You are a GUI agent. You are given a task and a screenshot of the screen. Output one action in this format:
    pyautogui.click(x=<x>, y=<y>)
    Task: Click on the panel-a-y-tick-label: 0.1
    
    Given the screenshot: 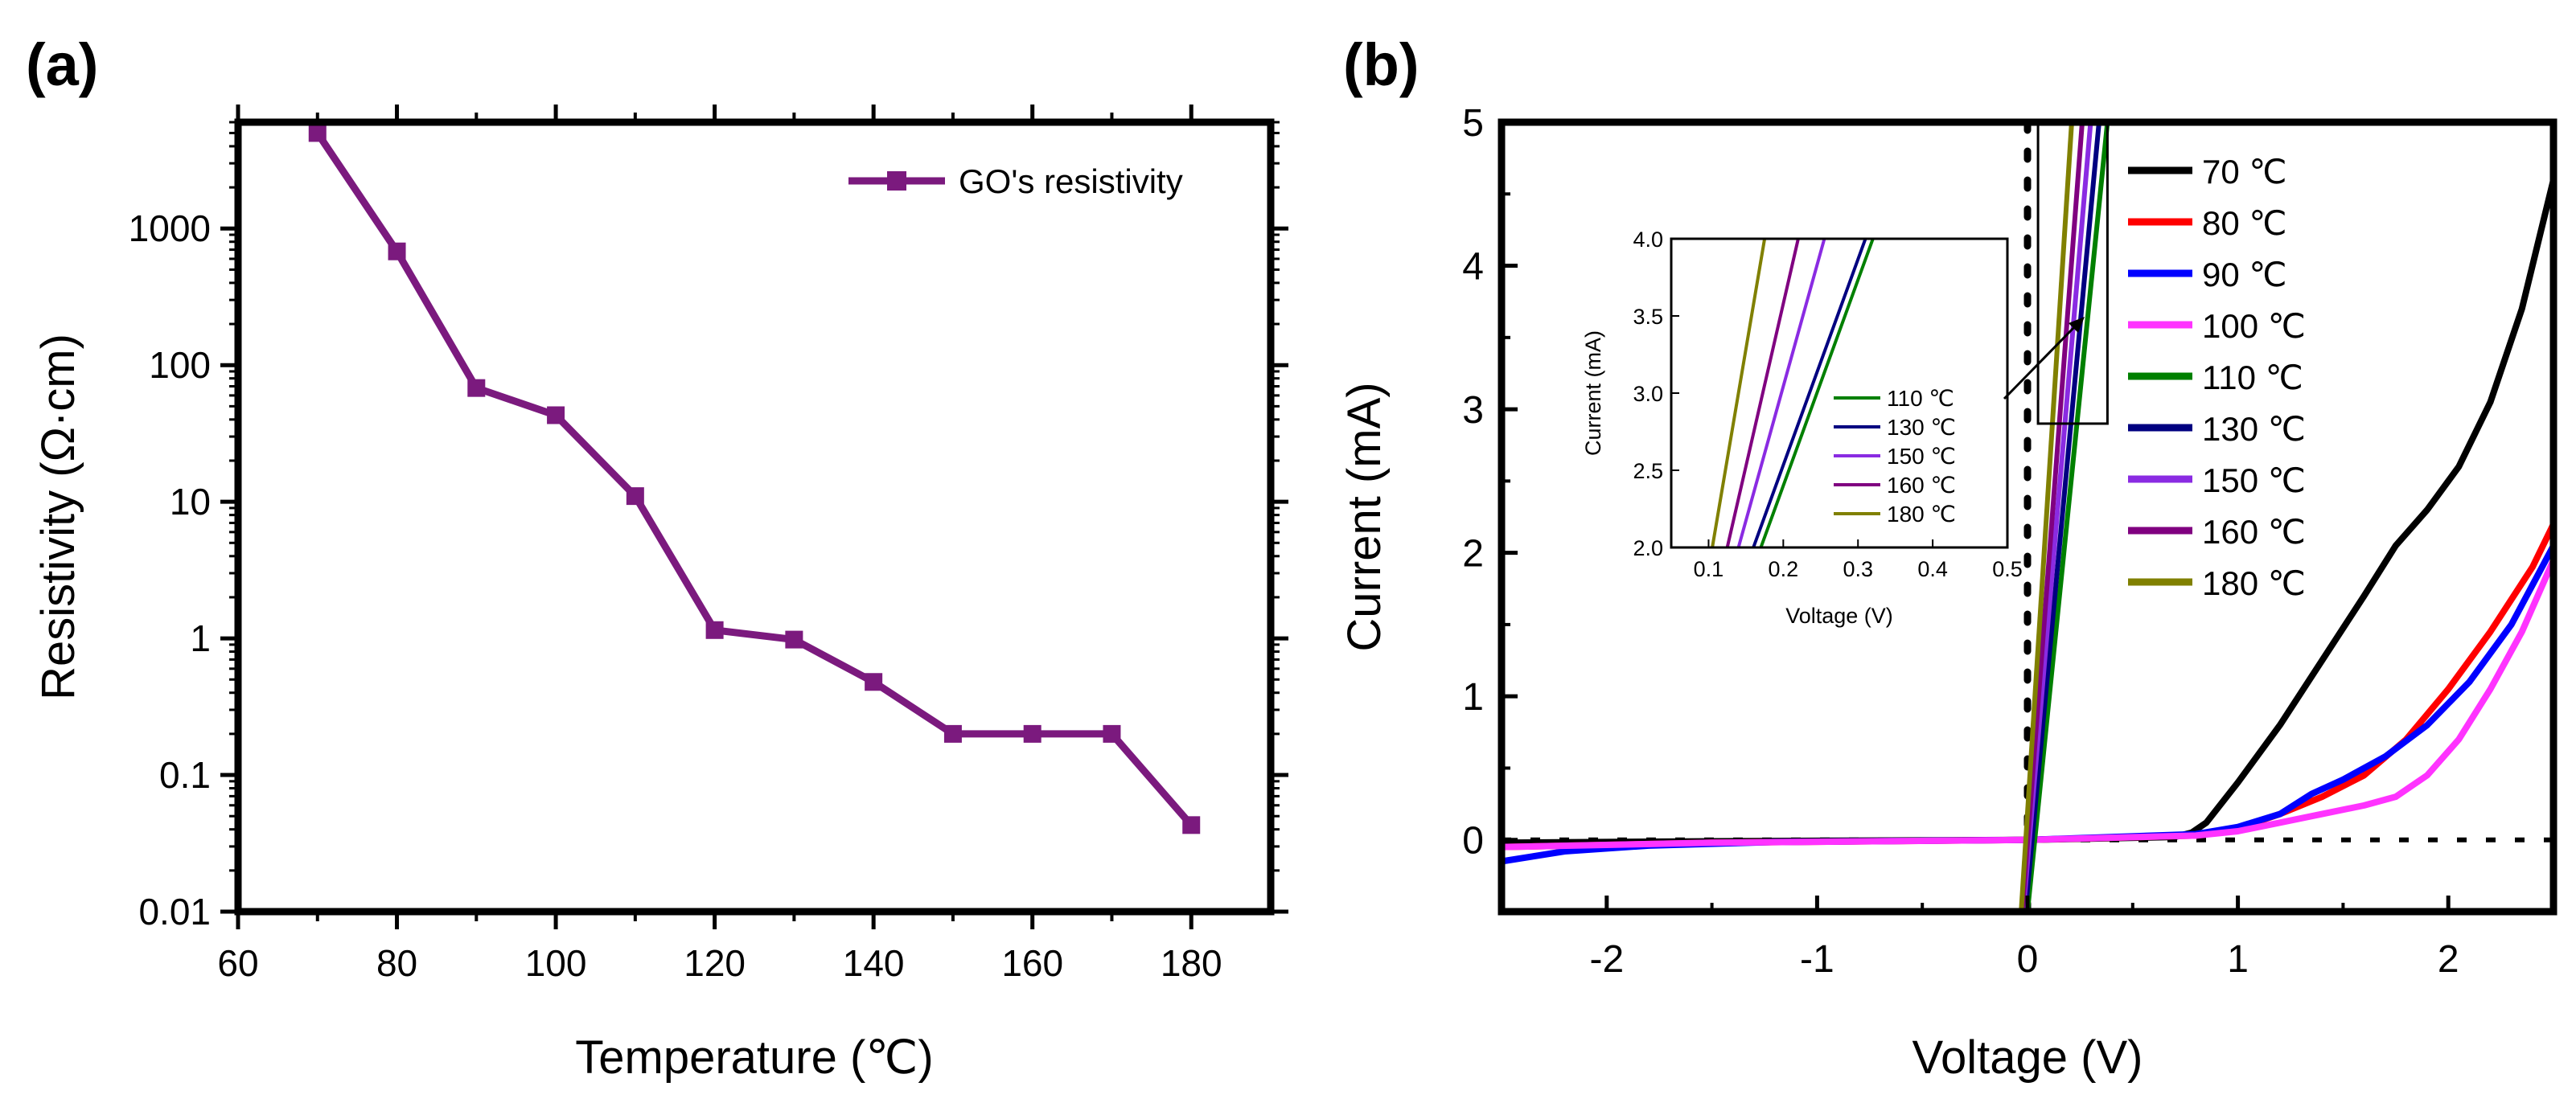 What is the action you would take?
    pyautogui.click(x=185, y=775)
    